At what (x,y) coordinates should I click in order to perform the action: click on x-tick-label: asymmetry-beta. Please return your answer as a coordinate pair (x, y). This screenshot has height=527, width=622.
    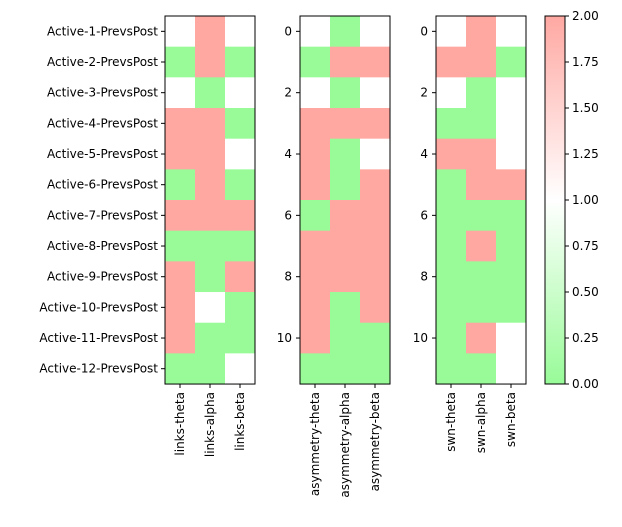
    Looking at the image, I should click on (375, 441).